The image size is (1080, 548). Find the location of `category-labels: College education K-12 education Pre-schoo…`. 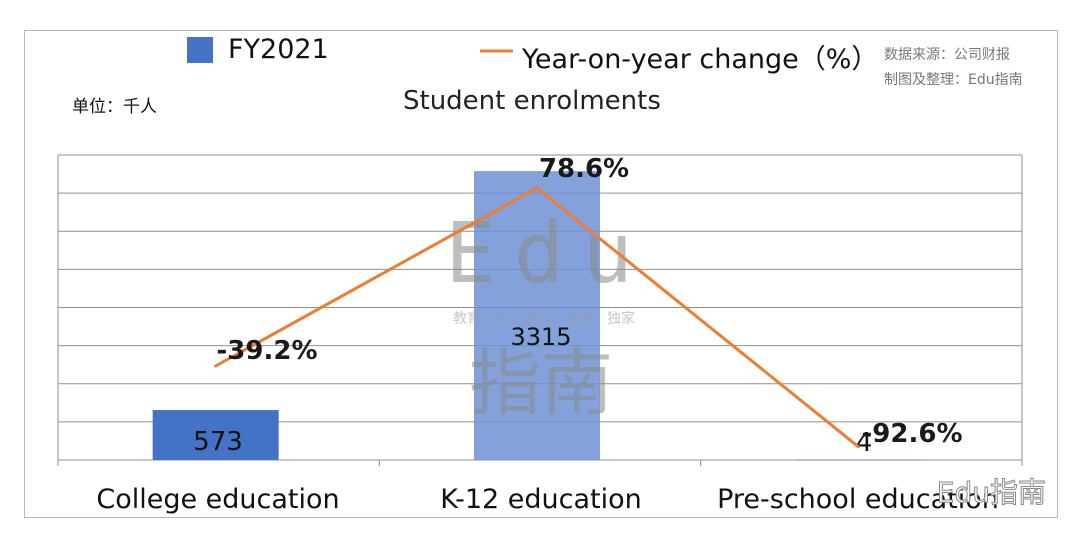

category-labels: College education K-12 education Pre-schoo… is located at coordinates (547, 499).